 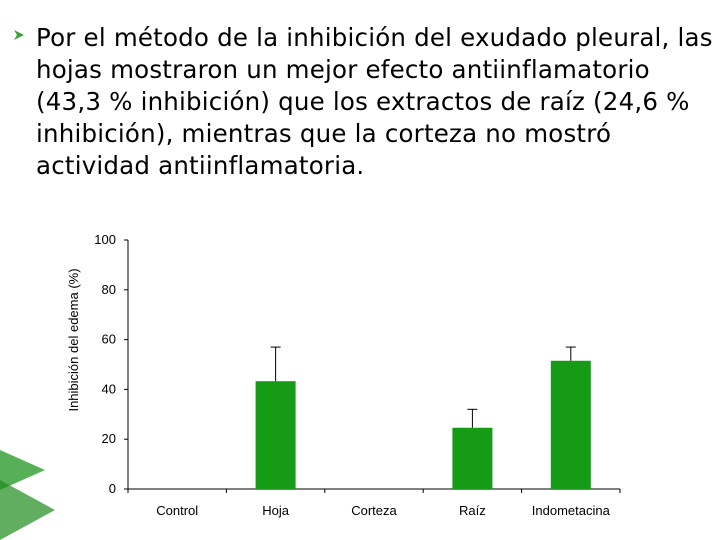 What do you see at coordinates (570, 424) in the screenshot?
I see `bar-indometacina` at bounding box center [570, 424].